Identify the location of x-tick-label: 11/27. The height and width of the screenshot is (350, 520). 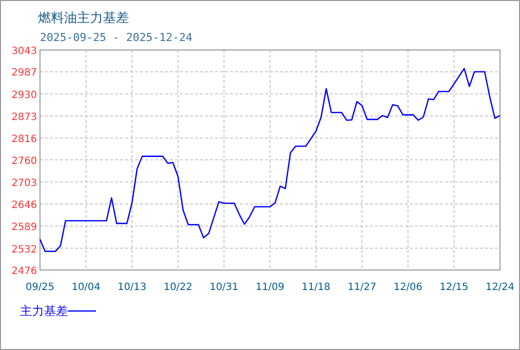
(362, 287).